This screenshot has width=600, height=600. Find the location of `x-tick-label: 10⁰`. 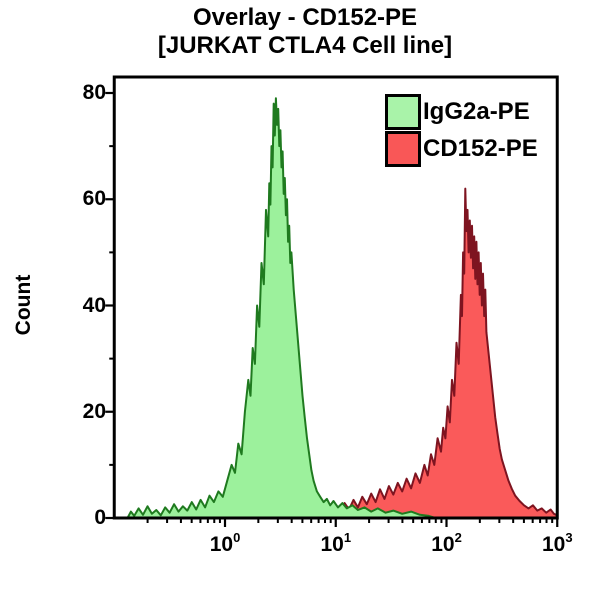

x-tick-label: 10⁰ is located at coordinates (225, 543).